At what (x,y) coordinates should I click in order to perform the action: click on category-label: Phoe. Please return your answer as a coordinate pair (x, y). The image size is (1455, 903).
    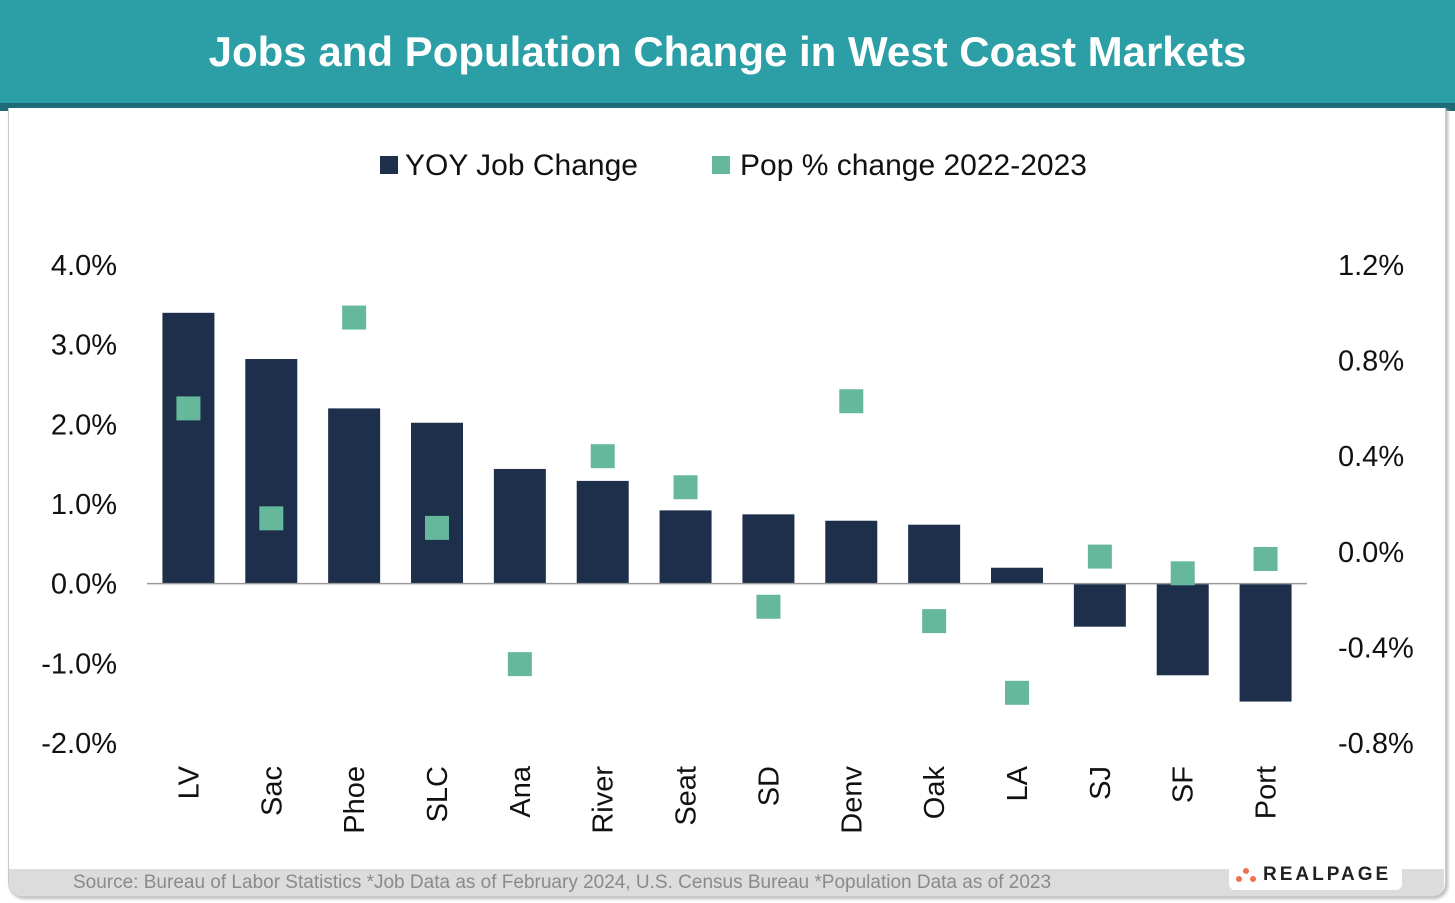
    Looking at the image, I should click on (355, 800).